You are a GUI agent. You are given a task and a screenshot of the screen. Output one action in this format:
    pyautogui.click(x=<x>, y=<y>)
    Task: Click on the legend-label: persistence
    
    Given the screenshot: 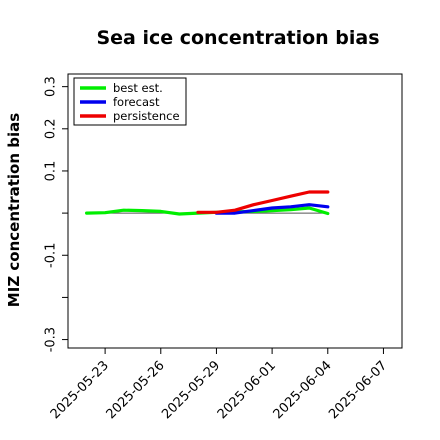 What is the action you would take?
    pyautogui.click(x=146, y=116)
    